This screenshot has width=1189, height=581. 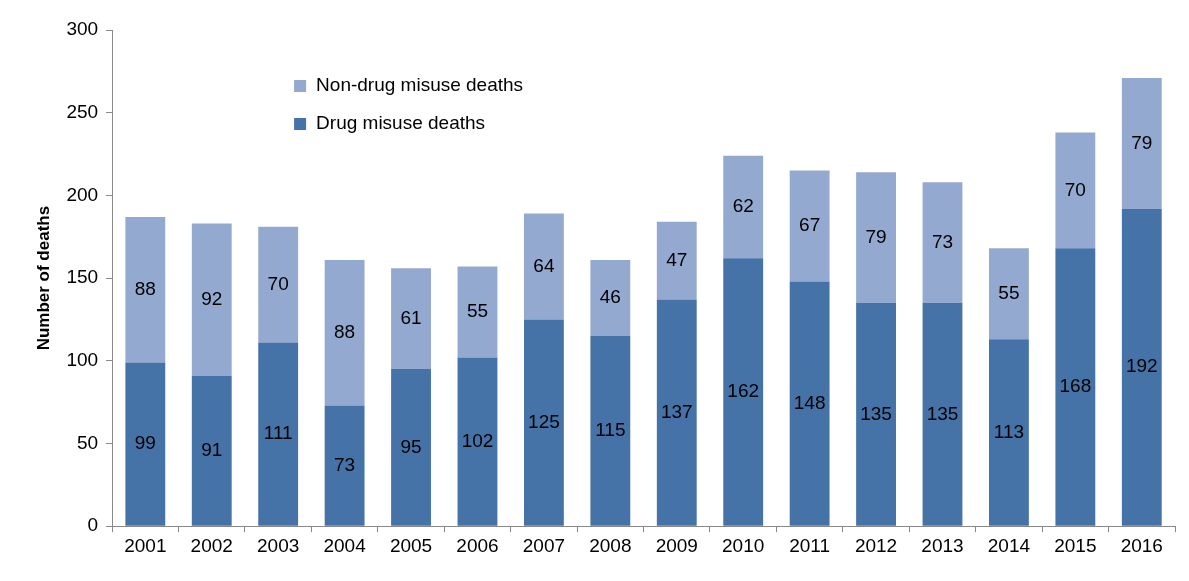 What do you see at coordinates (810, 545) in the screenshot?
I see `x-tick-label: 2011` at bounding box center [810, 545].